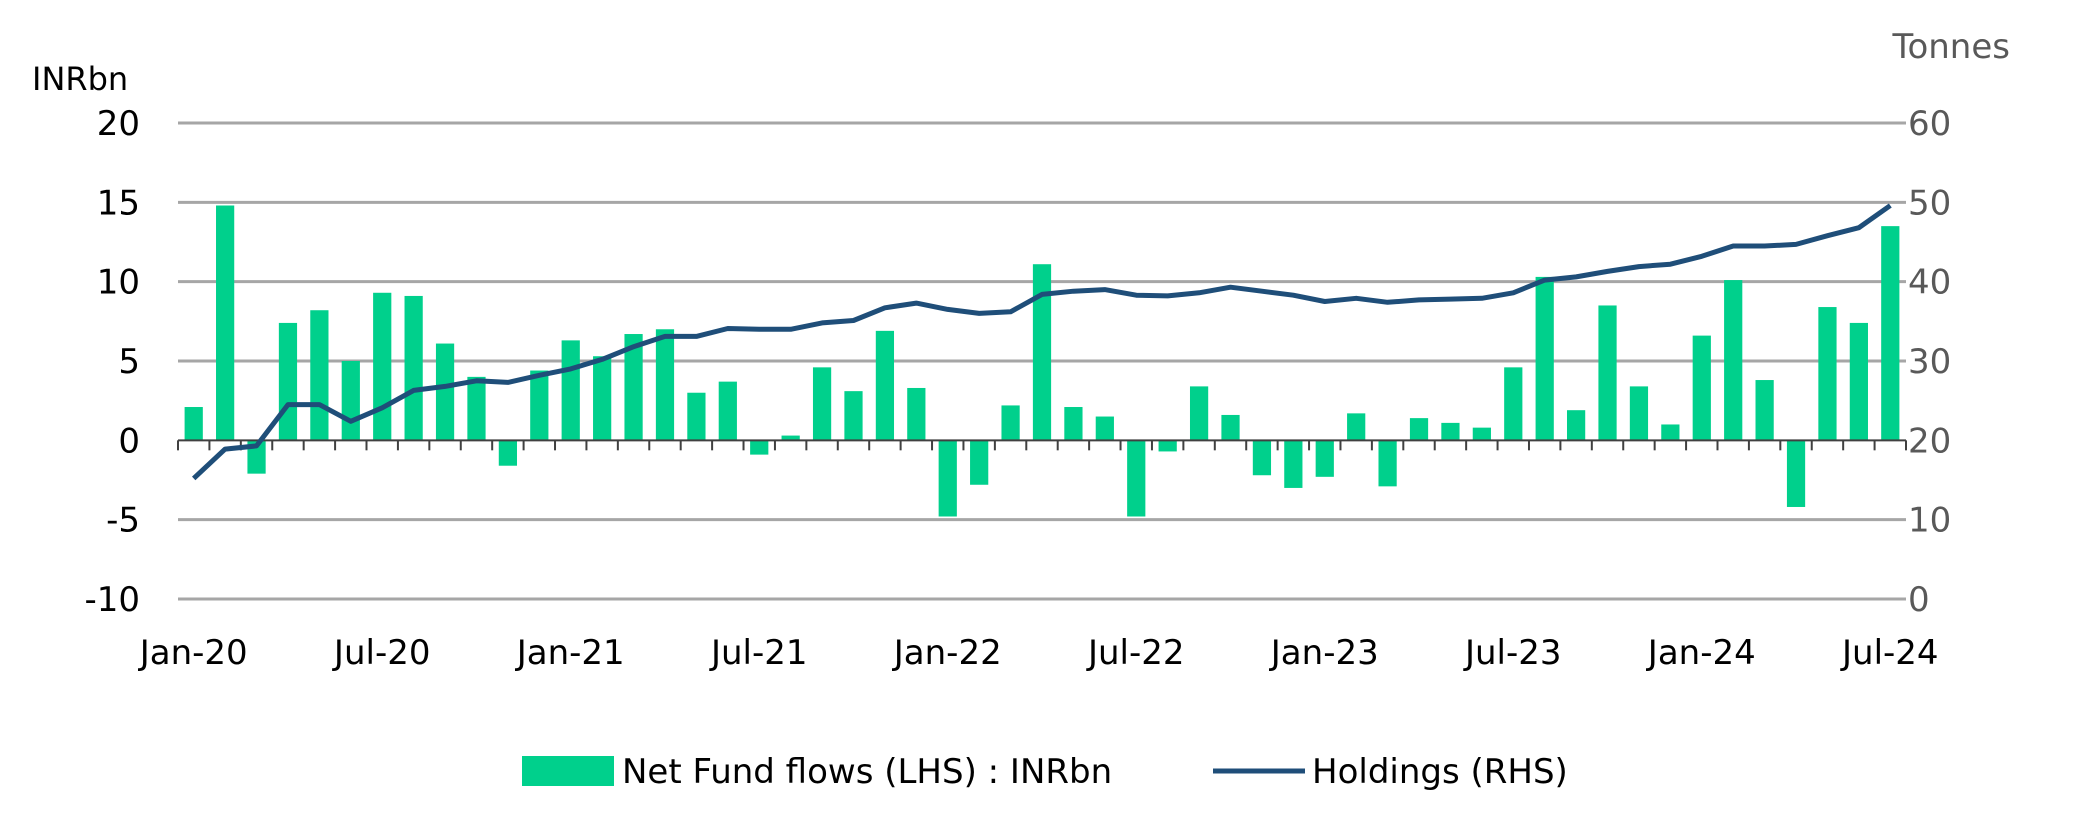 The image size is (2076, 838). What do you see at coordinates (1929, 124) in the screenshot?
I see `right-tick-label: 60` at bounding box center [1929, 124].